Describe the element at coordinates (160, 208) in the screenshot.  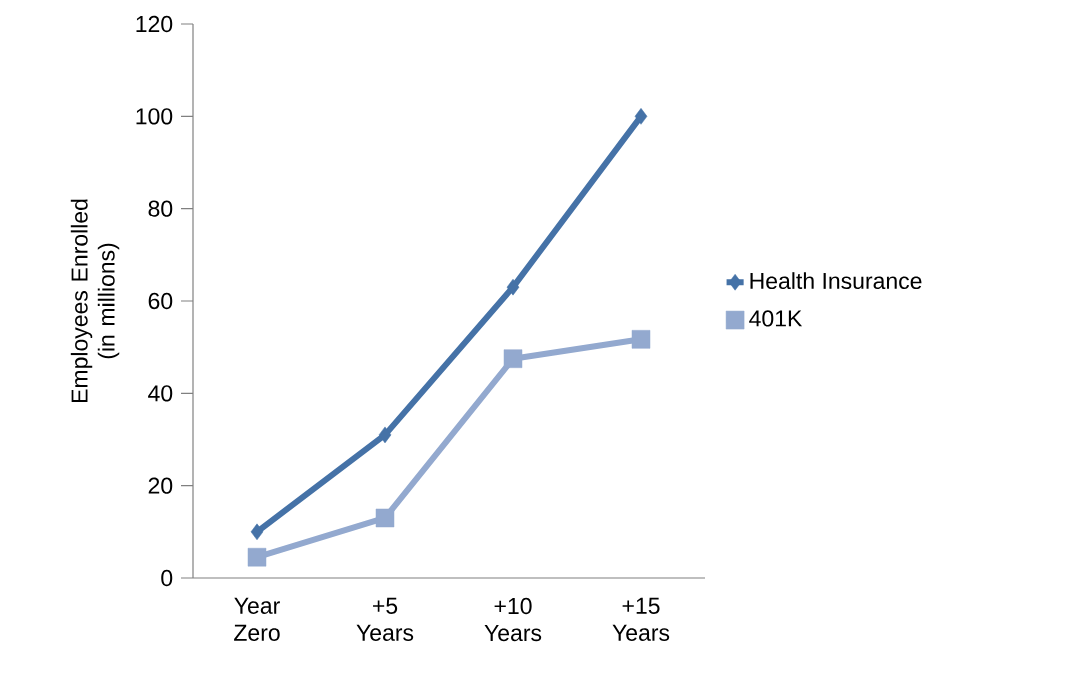
I see `y-tick-label: 80` at that location.